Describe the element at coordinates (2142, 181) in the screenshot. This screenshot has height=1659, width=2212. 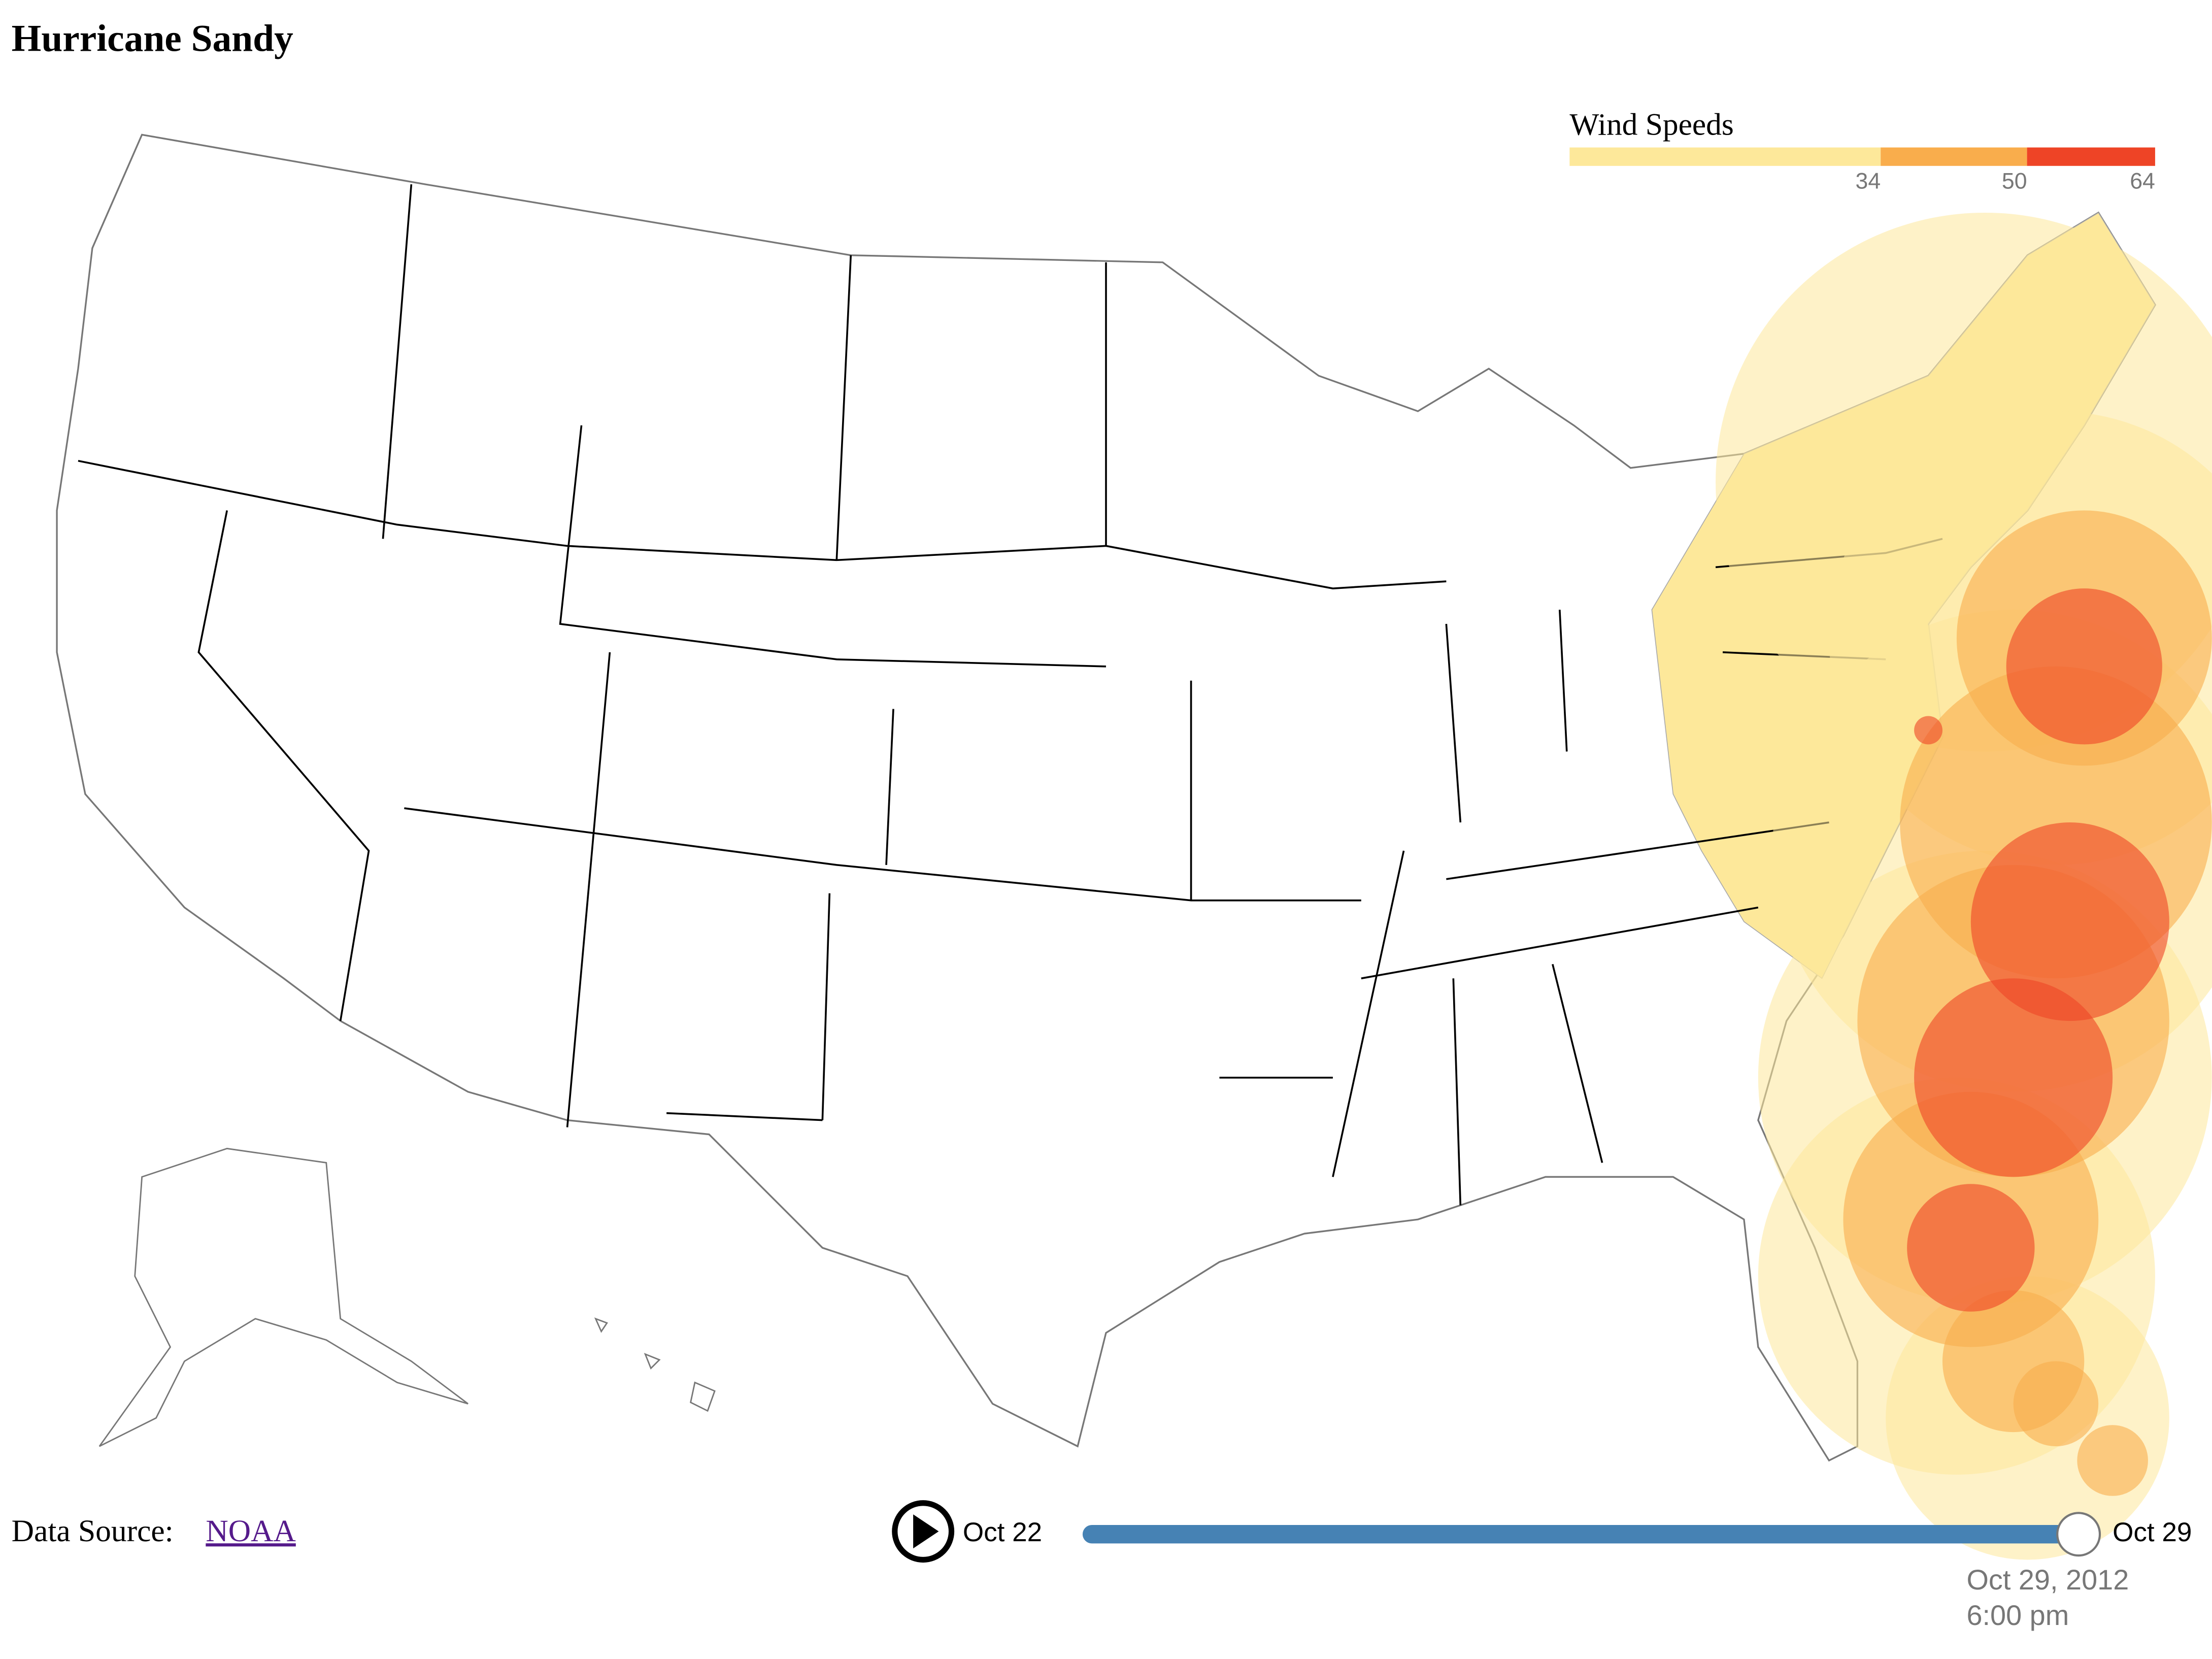
I see `legend-tick-label: 64` at that location.